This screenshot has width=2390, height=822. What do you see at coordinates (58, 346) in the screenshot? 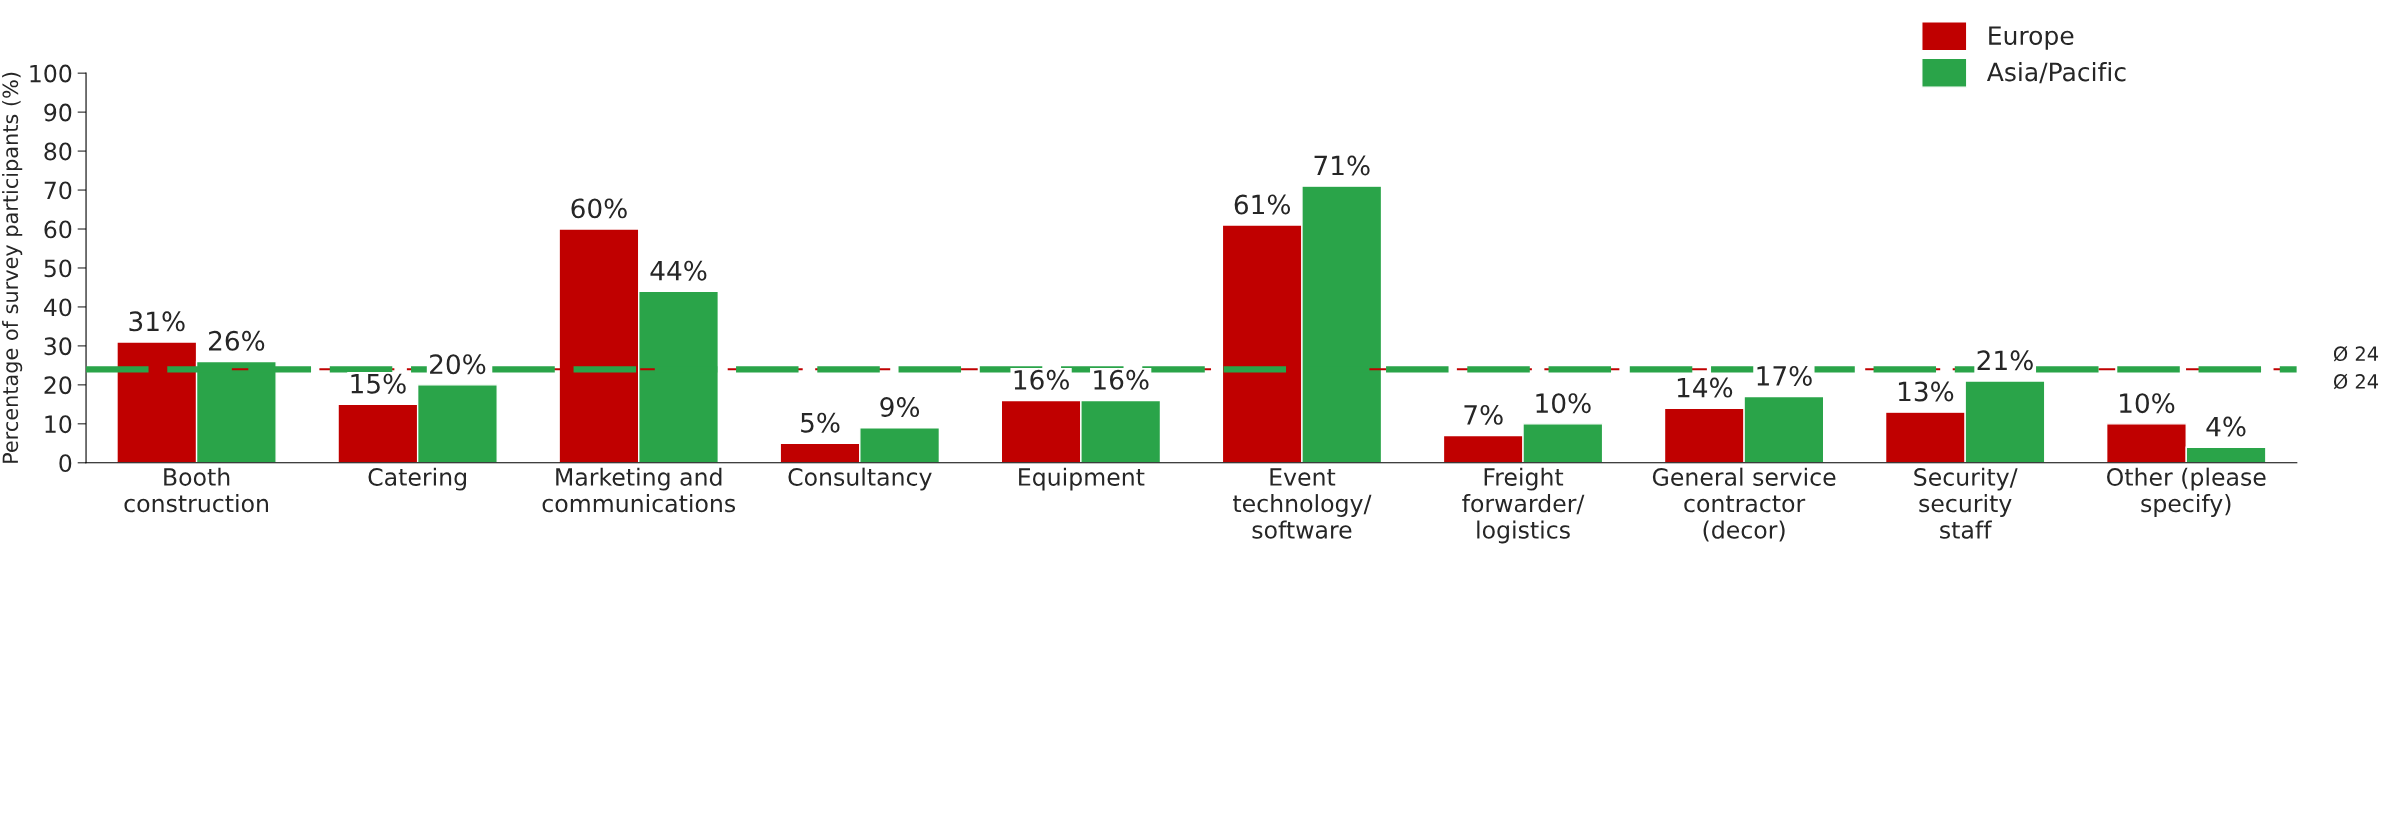
I see `y-tick-label: 30` at bounding box center [58, 346].